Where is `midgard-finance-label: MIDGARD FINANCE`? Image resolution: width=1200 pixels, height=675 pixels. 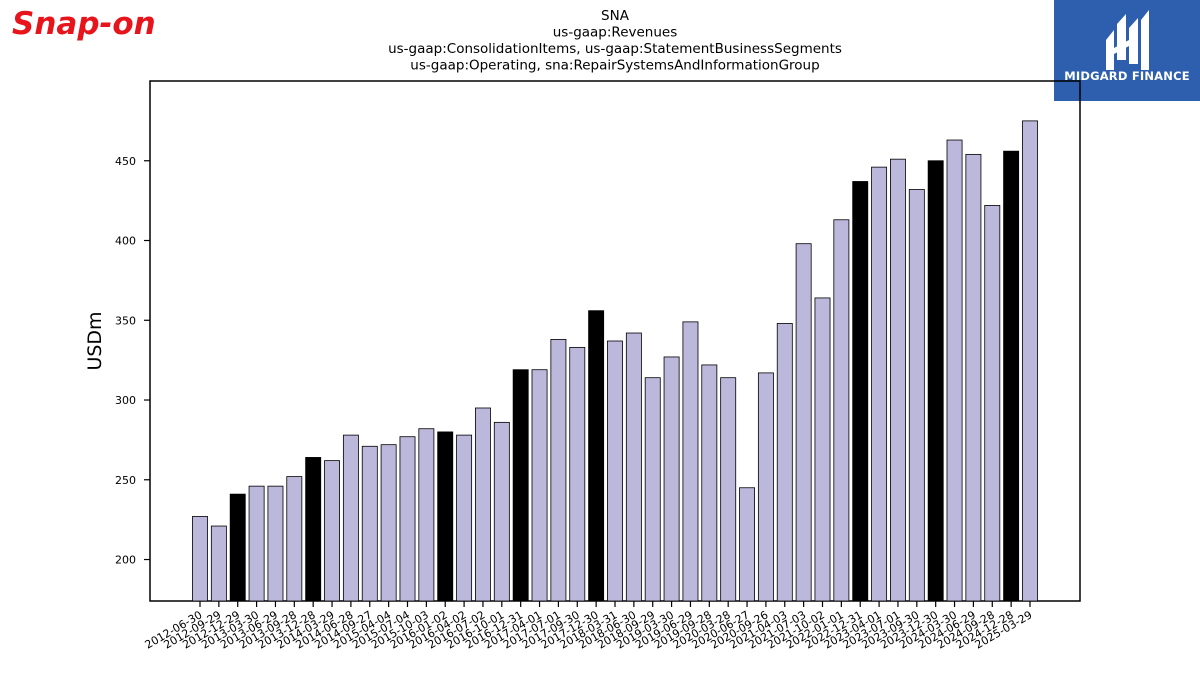 midgard-finance-label: MIDGARD FINANCE is located at coordinates (1127, 76).